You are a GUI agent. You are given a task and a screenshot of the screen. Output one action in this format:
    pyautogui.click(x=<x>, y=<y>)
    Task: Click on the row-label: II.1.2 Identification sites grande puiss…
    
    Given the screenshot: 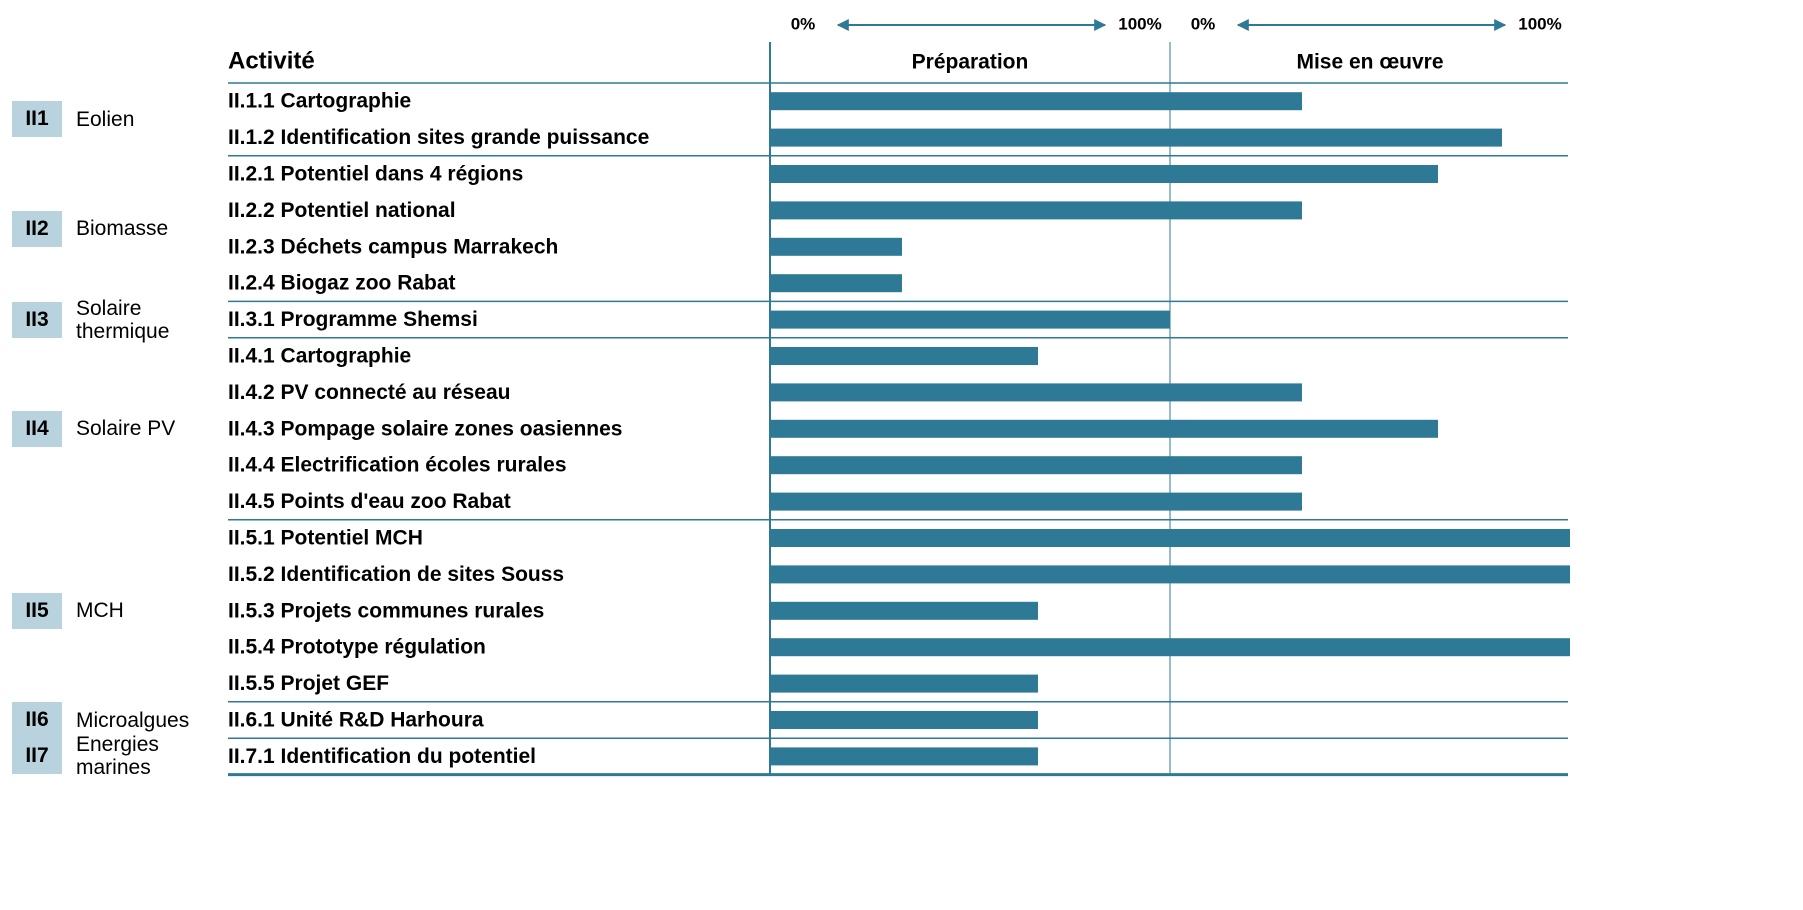 What is the action you would take?
    pyautogui.click(x=438, y=137)
    